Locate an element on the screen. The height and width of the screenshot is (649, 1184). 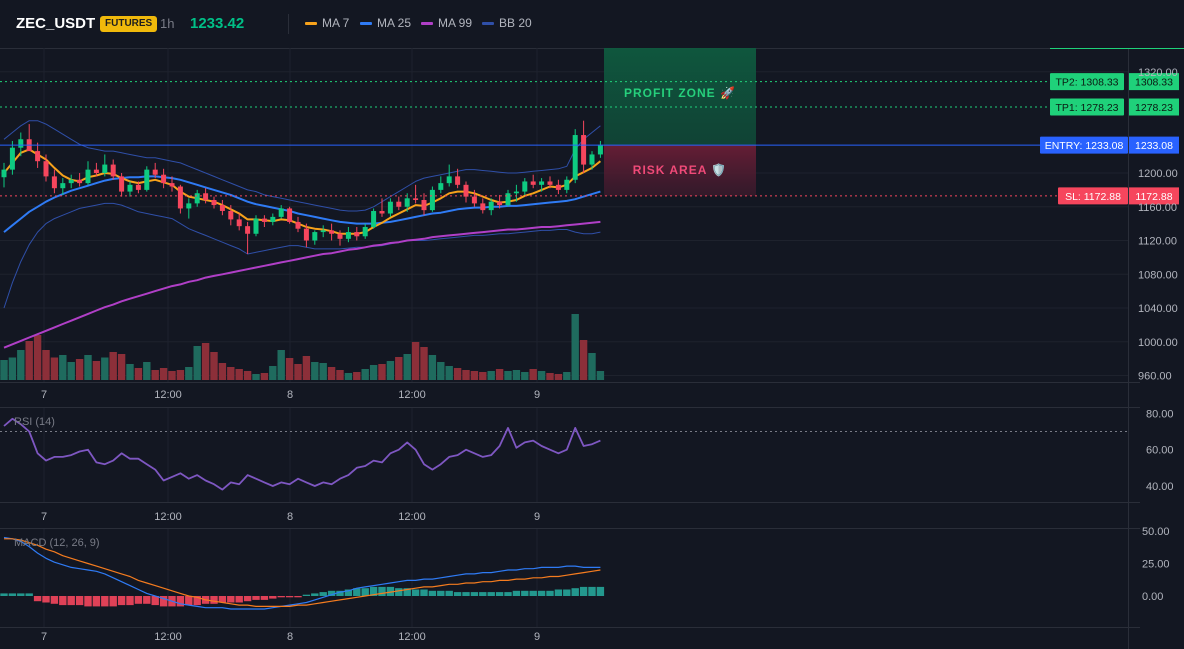
rsi-tick-label: 60.00 is located at coordinates (1160, 451).